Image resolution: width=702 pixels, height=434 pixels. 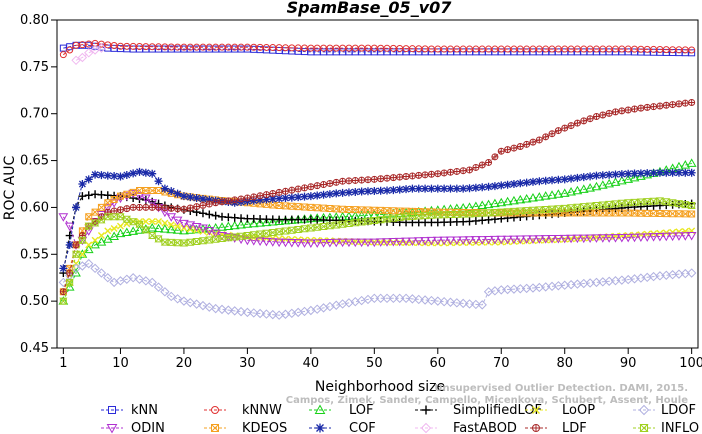 I want to click on x-tick-label: 60, so click(x=438, y=363).